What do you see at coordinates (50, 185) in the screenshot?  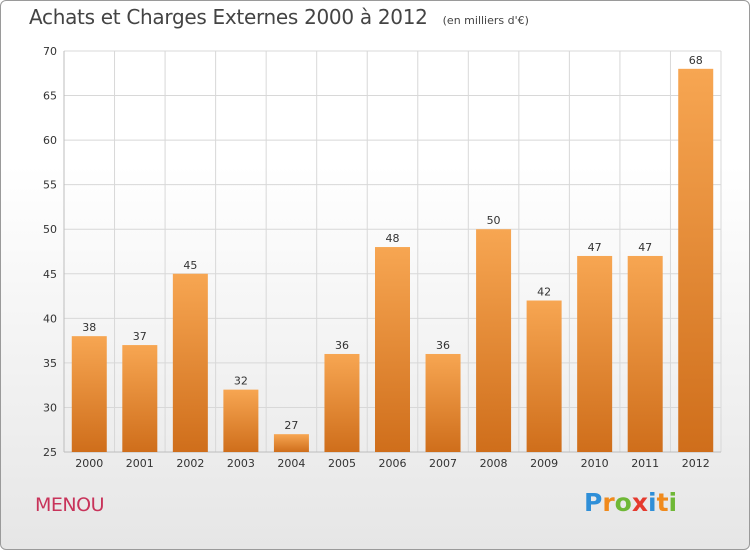 I see `y-tick-label: 55` at bounding box center [50, 185].